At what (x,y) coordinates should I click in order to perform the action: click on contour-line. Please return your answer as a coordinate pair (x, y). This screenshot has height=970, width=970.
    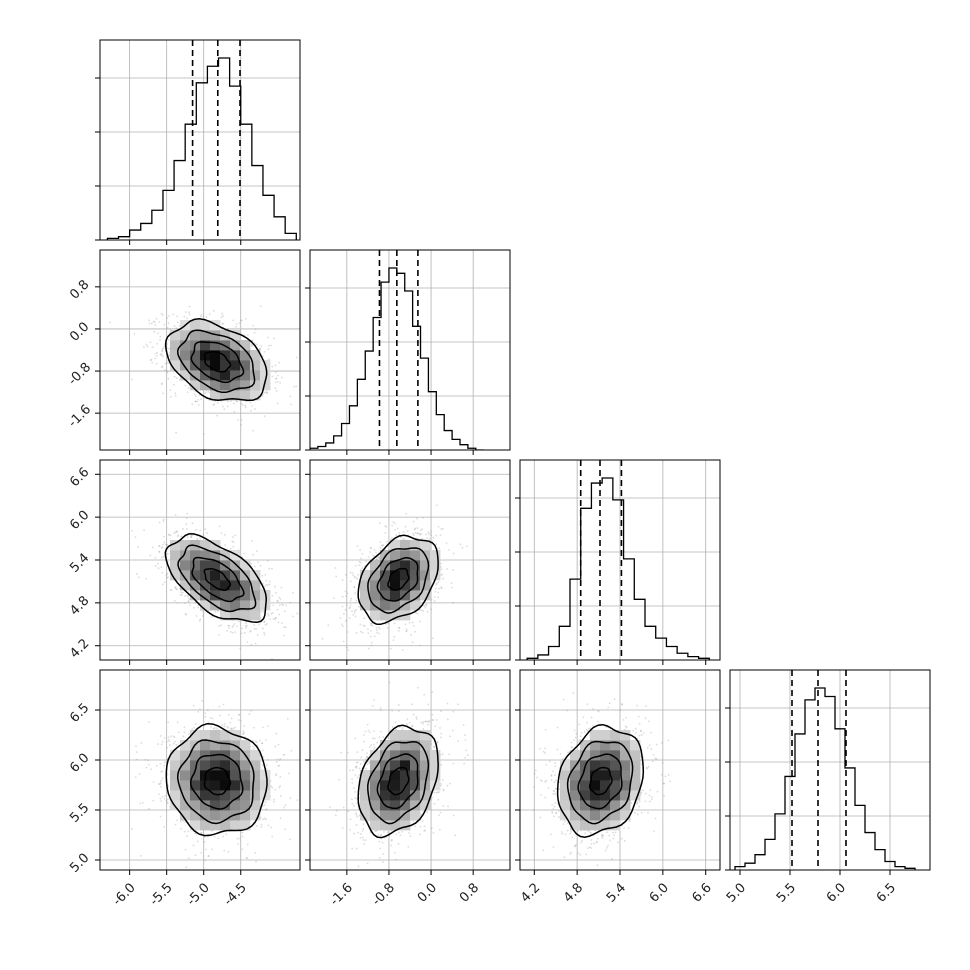
    Looking at the image, I should click on (218, 579).